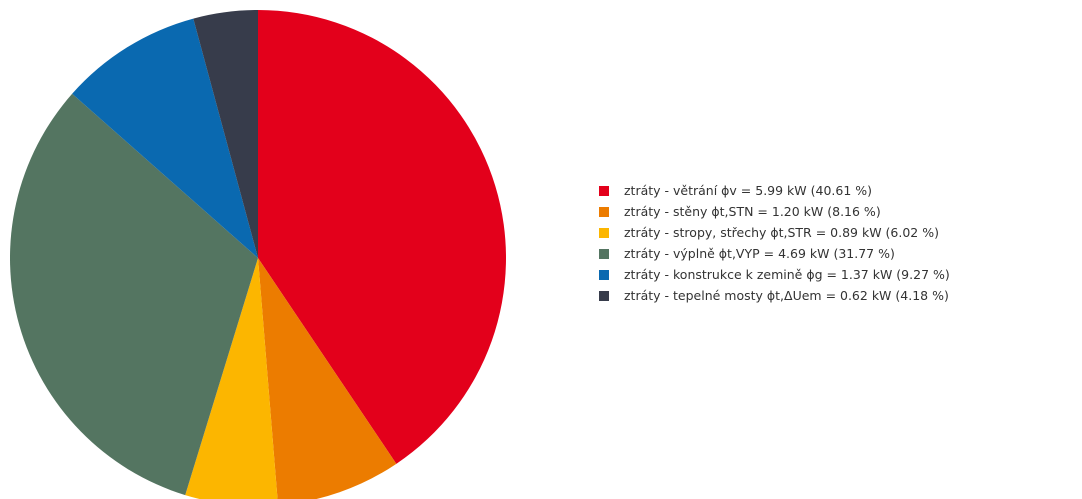 Image resolution: width=1082 pixels, height=499 pixels. What do you see at coordinates (752, 211) in the screenshot?
I see `legend-label: ztráty - stěny ϕt,STN = 1.20 kW (8.16 %)` at bounding box center [752, 211].